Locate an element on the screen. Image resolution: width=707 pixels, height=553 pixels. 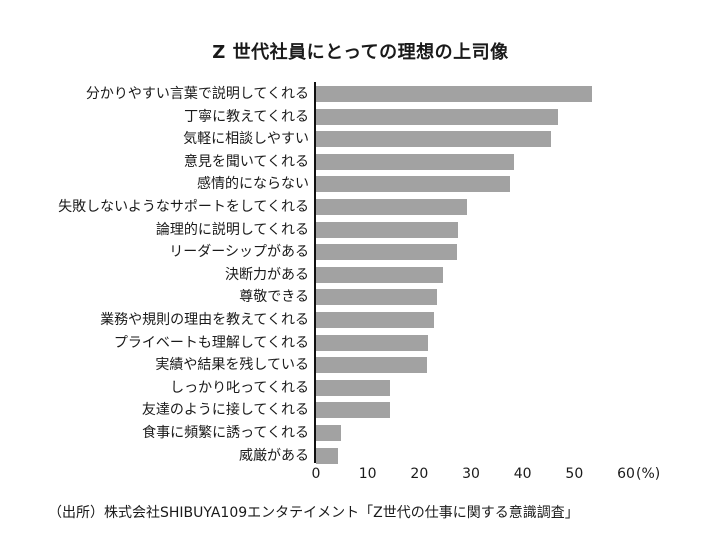
y-axis-line is located at coordinates (315, 272).